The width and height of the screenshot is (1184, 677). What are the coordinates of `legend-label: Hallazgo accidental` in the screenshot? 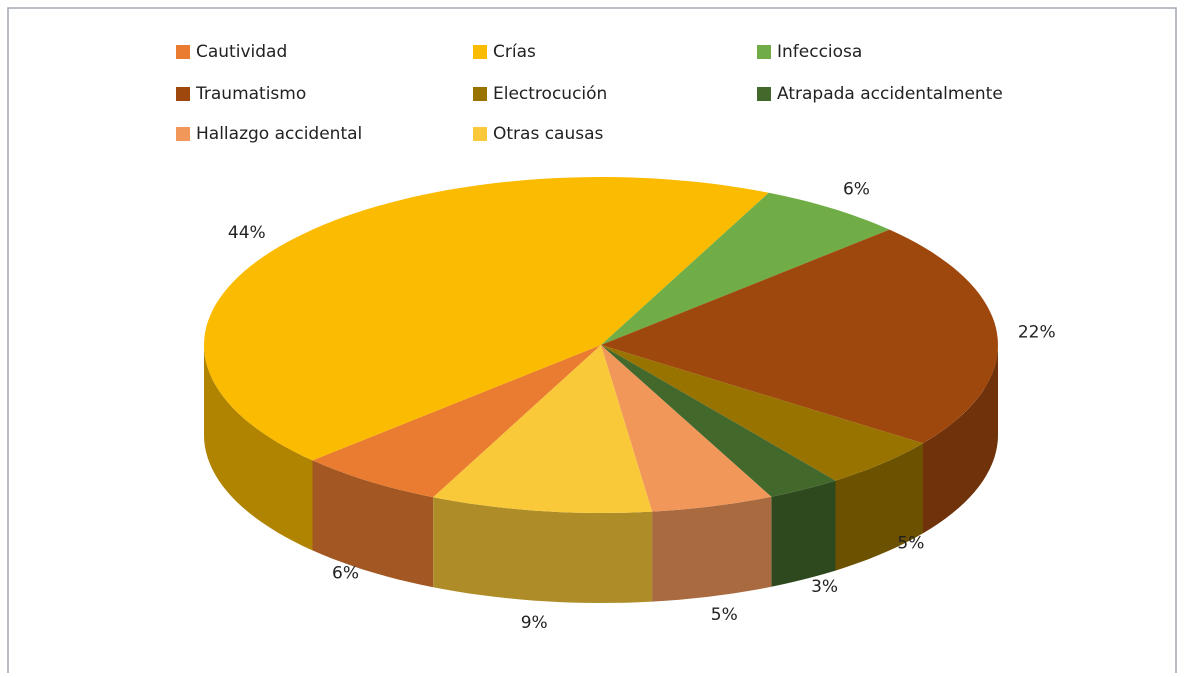 It's located at (279, 134).